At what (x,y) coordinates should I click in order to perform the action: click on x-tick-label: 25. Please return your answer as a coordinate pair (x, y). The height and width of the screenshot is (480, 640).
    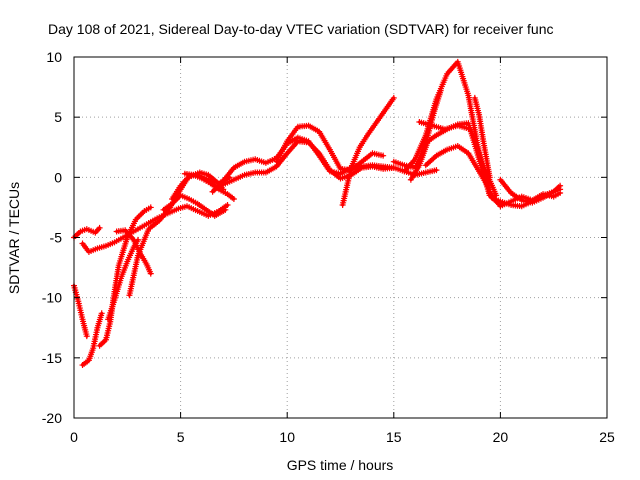
    Looking at the image, I should click on (607, 437).